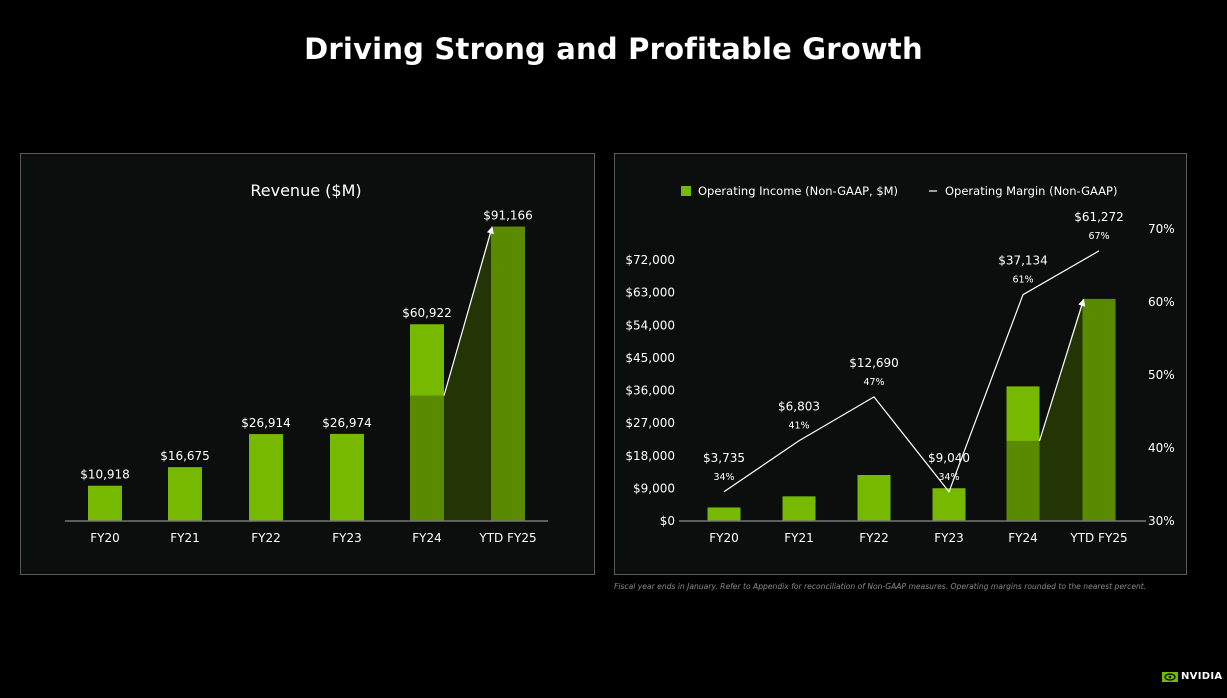  What do you see at coordinates (1161, 448) in the screenshot?
I see `y-right-tick-label: 40%` at bounding box center [1161, 448].